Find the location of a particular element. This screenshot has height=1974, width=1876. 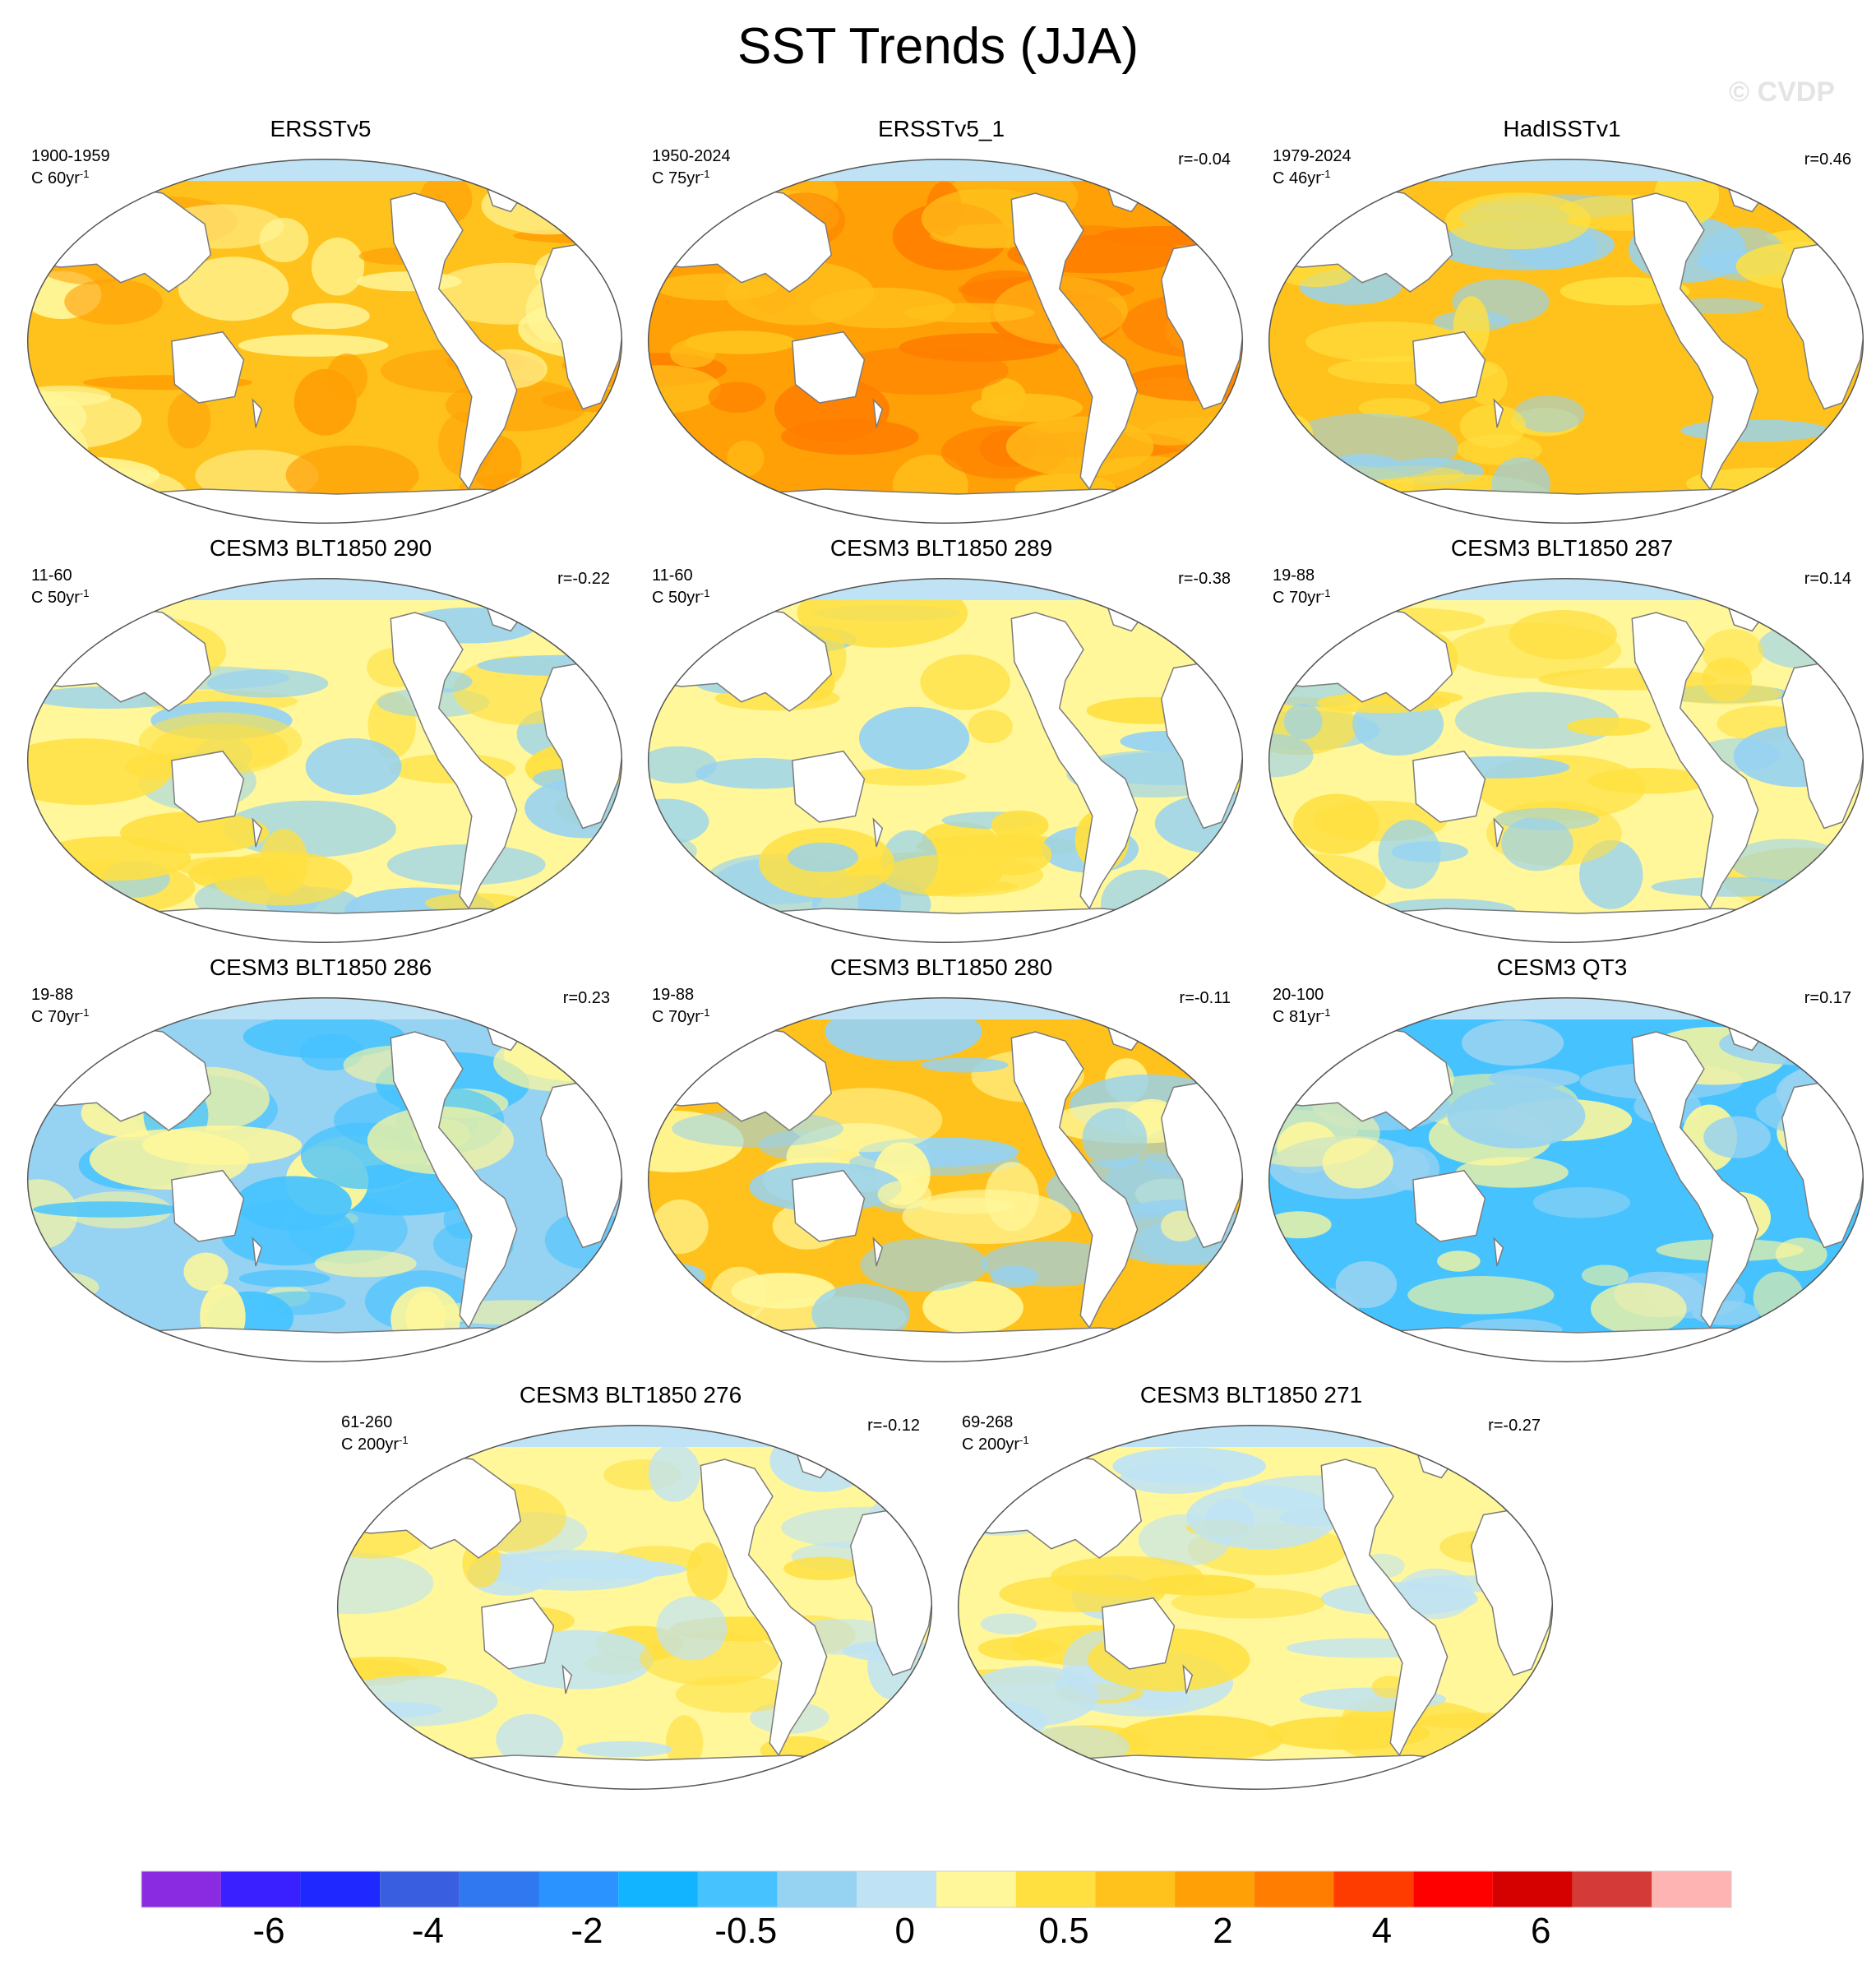

panel-years: 20-100 is located at coordinates (1299, 995).